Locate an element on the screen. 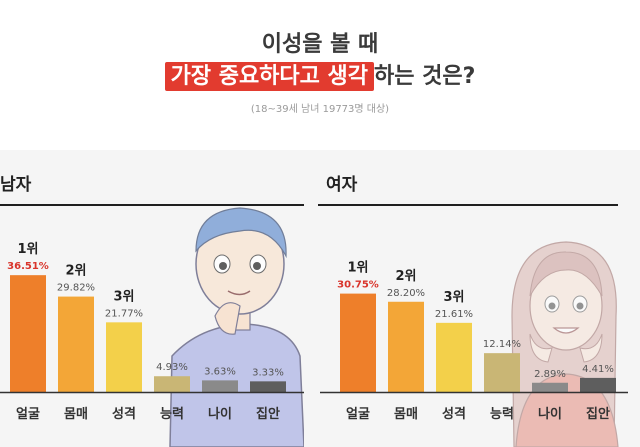 This screenshot has height=447, width=640. page-title-line1: 이성을 볼 때 is located at coordinates (320, 44).